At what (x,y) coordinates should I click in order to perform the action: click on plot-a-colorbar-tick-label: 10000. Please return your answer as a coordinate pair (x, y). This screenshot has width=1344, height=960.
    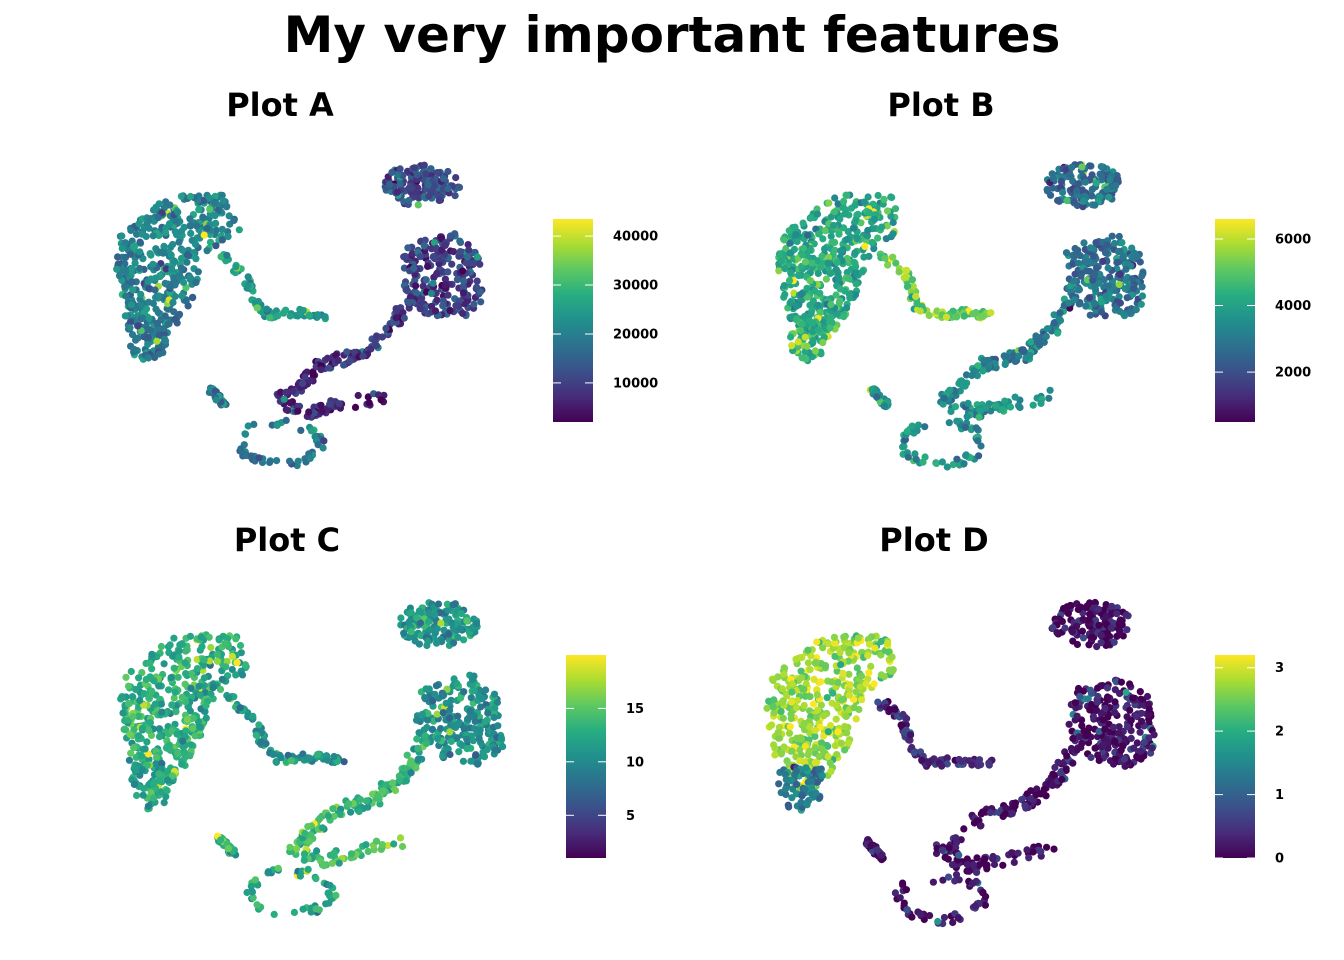
    Looking at the image, I should click on (635, 383).